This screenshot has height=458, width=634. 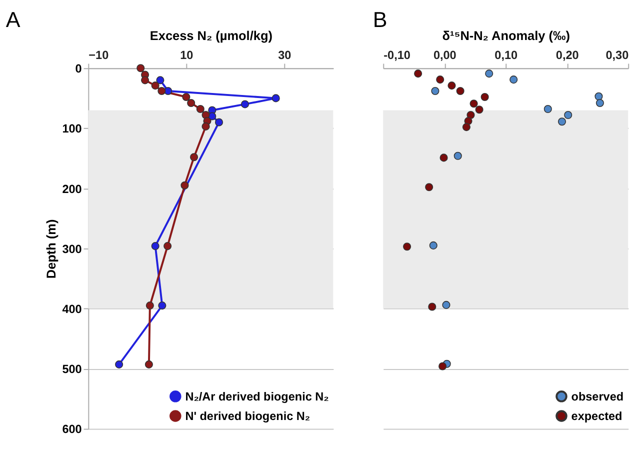 I want to click on chart-title: B, so click(x=380, y=19).